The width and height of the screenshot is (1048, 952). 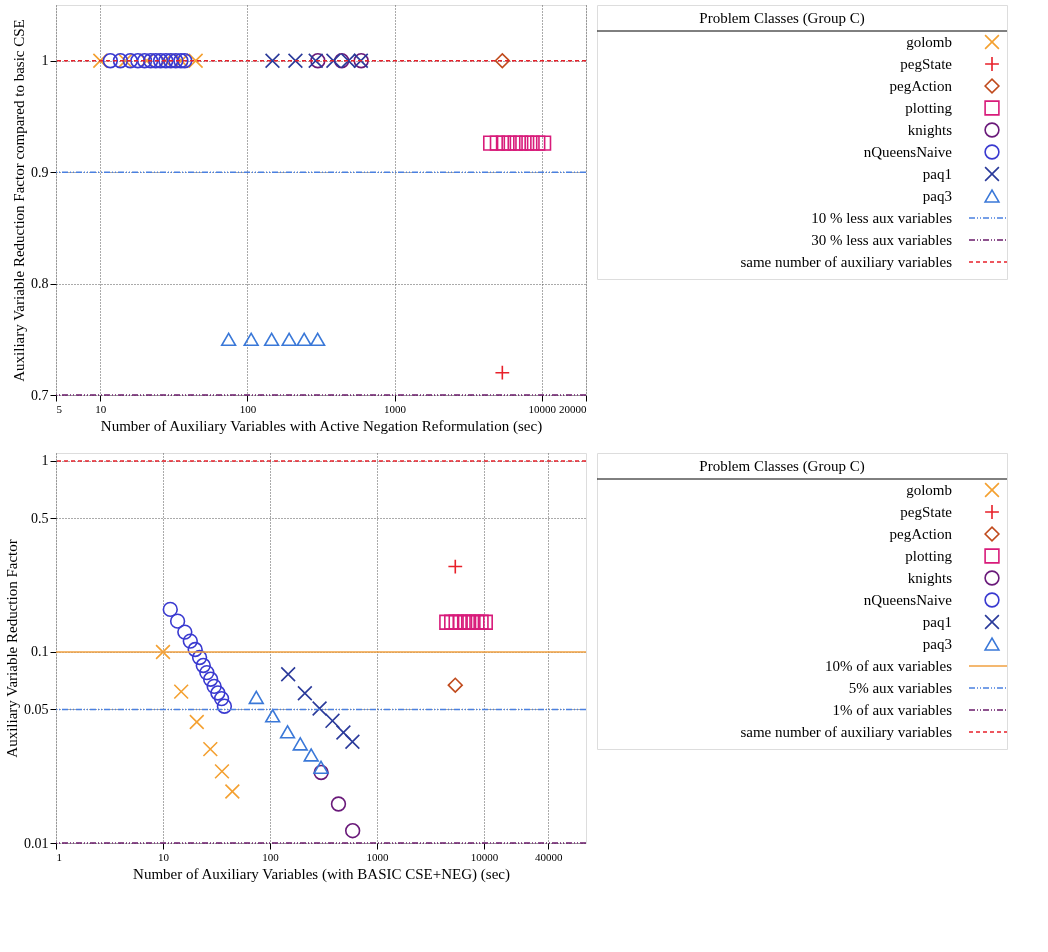 What do you see at coordinates (36, 843) in the screenshot?
I see `y-tick-label: 0.01` at bounding box center [36, 843].